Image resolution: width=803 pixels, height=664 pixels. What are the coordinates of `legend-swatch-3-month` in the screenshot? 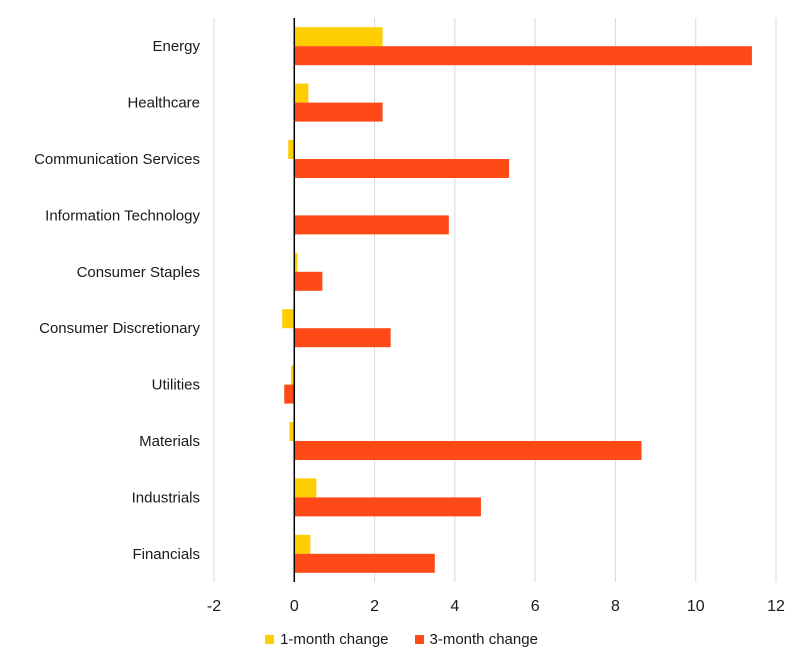 It's located at (419, 639).